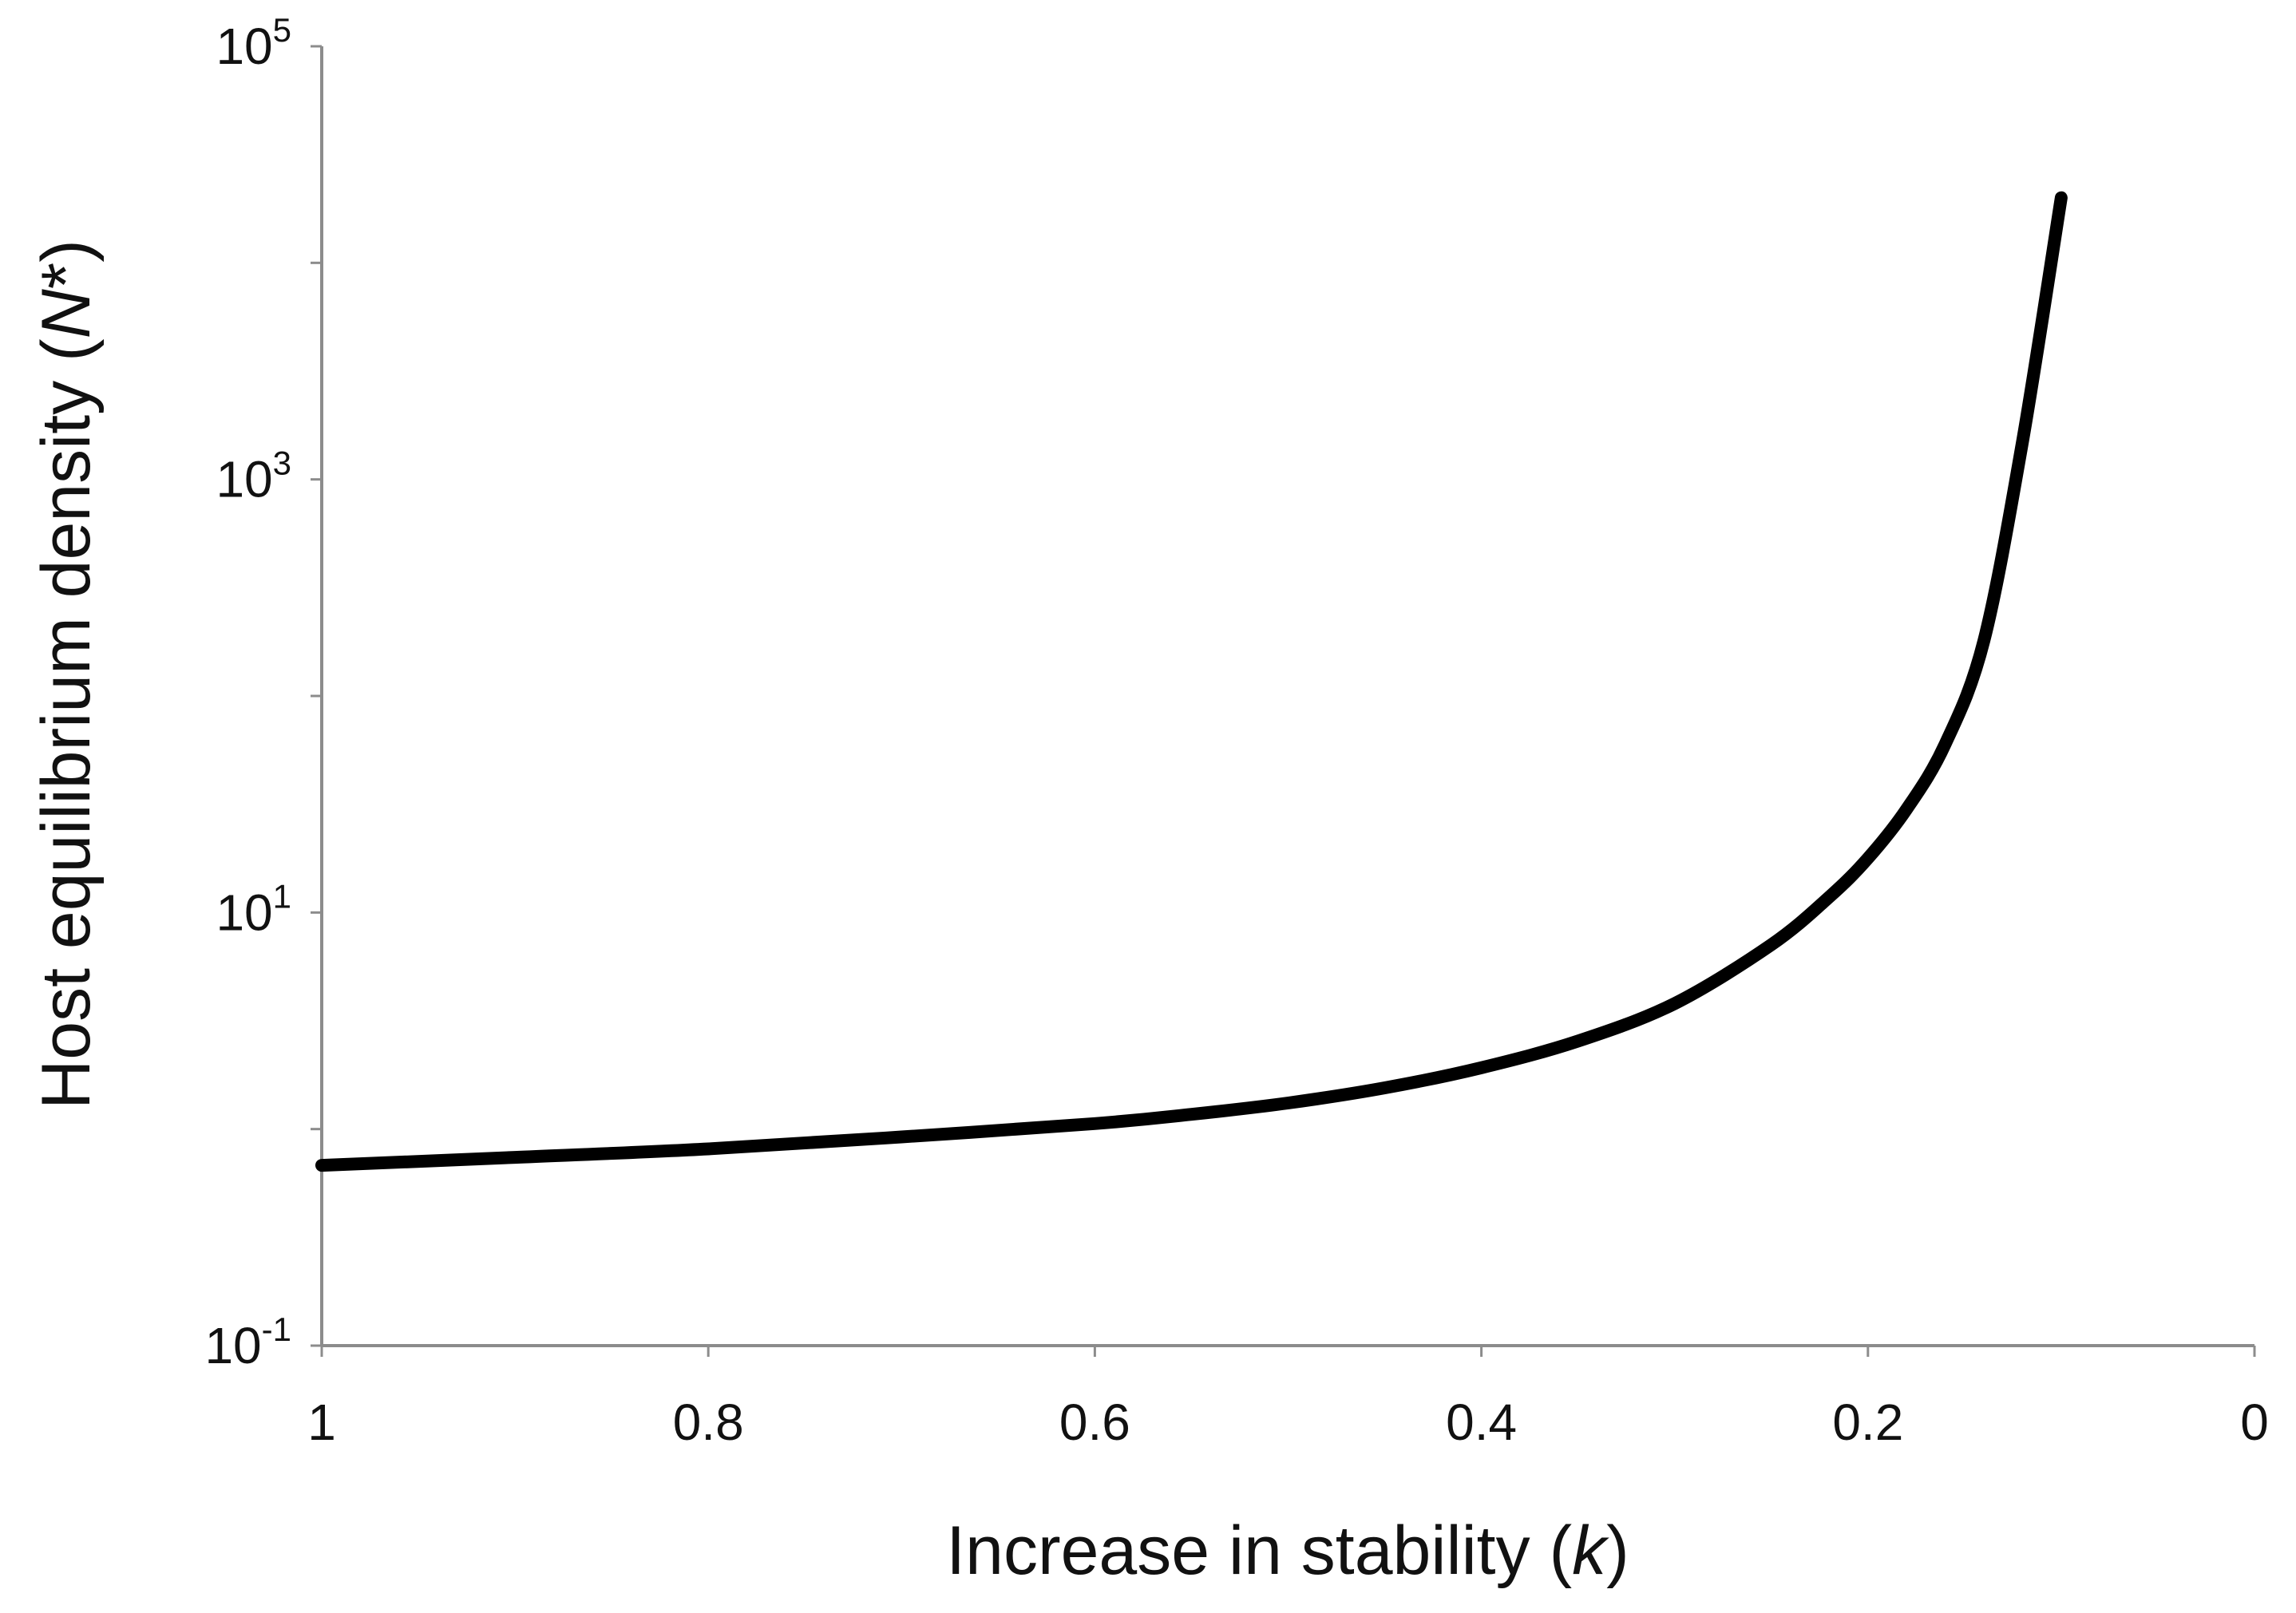 This screenshot has height=1613, width=2296. Describe the element at coordinates (321, 1422) in the screenshot. I see `x-tick-label: 1` at that location.